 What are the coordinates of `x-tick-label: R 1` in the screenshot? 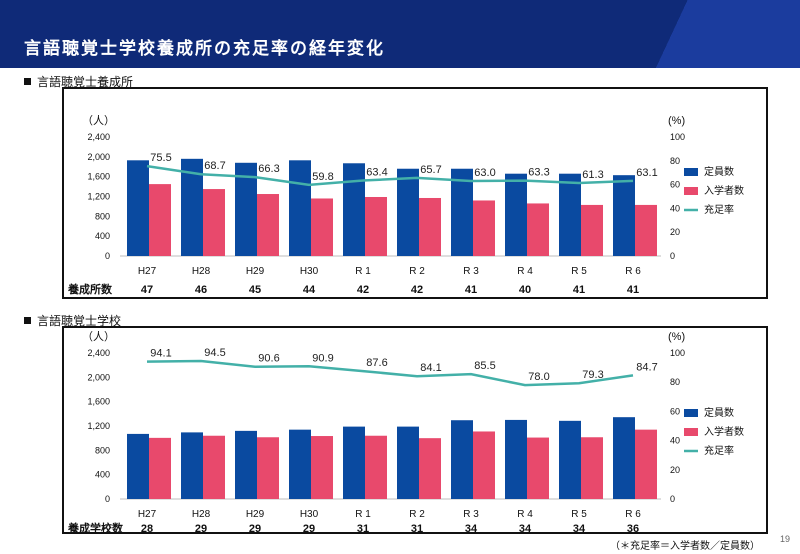 It's located at (363, 271).